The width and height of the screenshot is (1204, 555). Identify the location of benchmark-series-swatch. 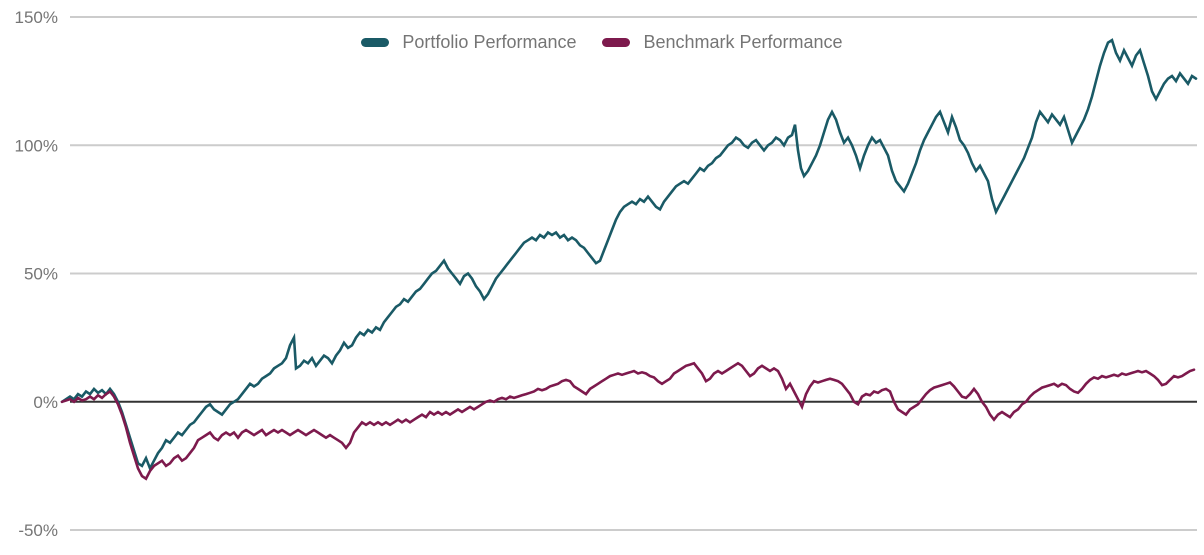
(616, 42).